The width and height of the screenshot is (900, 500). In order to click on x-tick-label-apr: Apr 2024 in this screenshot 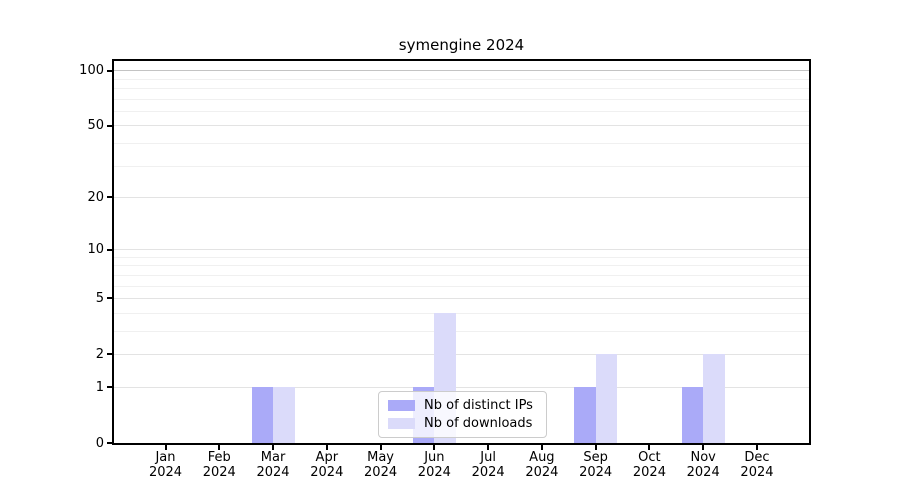, I will do `click(327, 465)`.